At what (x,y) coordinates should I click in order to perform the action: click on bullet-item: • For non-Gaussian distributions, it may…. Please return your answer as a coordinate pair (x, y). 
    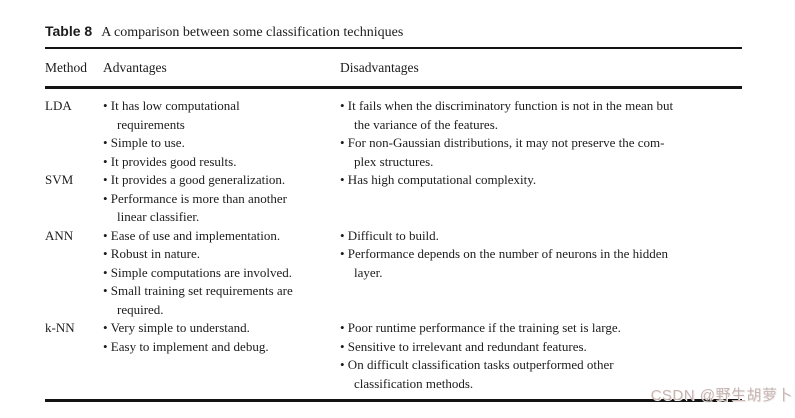
    Looking at the image, I should click on (502, 152).